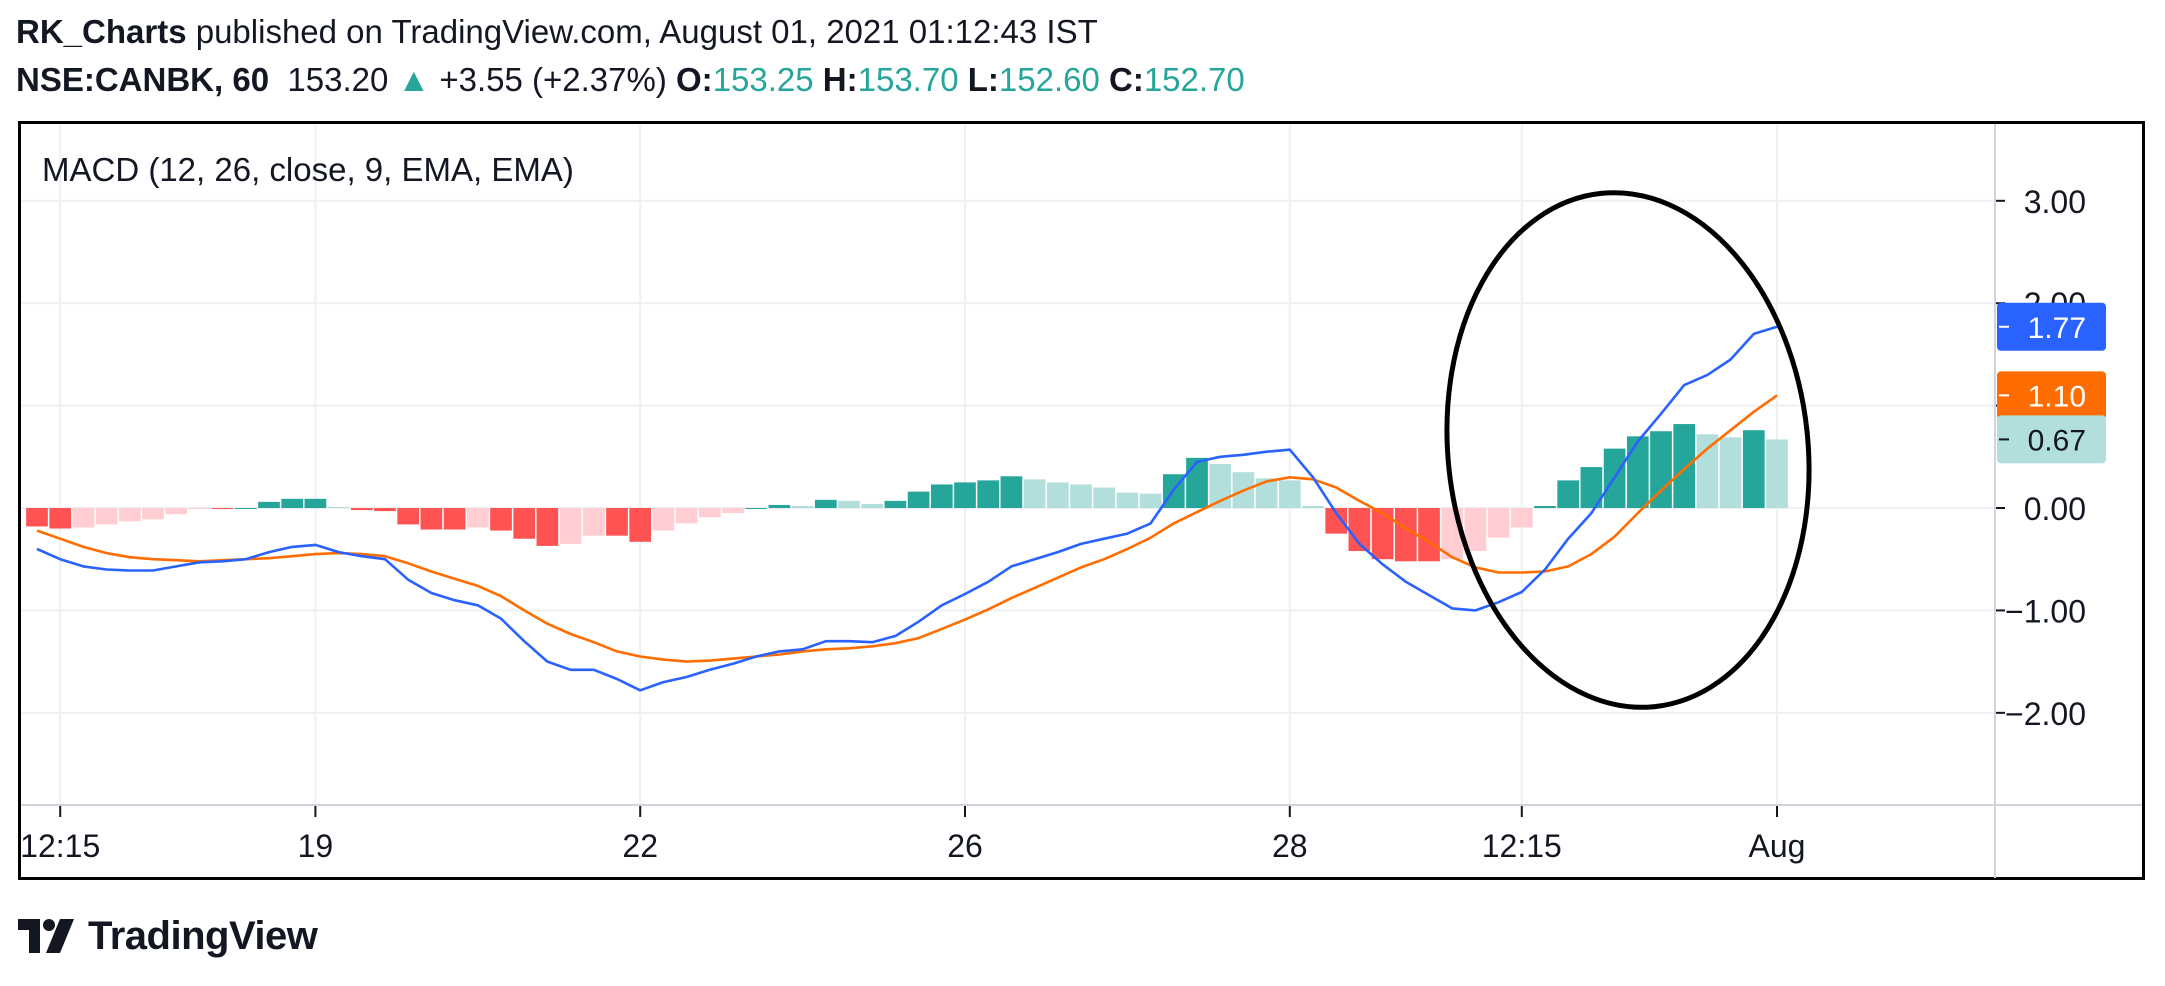 The image size is (2165, 986). What do you see at coordinates (1194, 79) in the screenshot?
I see `close-value: 152.70` at bounding box center [1194, 79].